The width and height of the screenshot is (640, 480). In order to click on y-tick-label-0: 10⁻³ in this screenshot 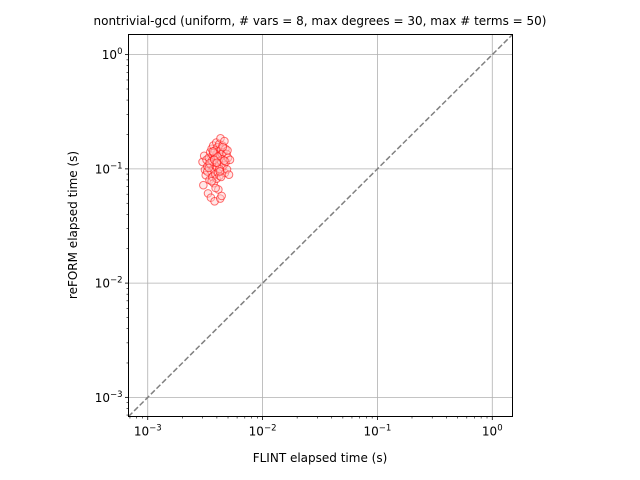, I will do `click(109, 397)`.